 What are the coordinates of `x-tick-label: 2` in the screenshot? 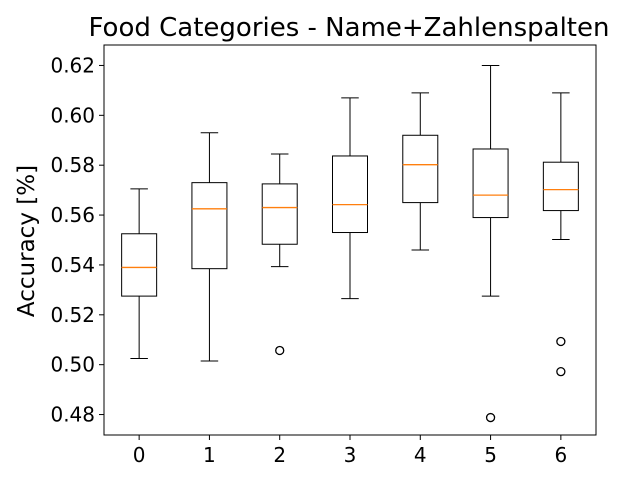 It's located at (279, 455).